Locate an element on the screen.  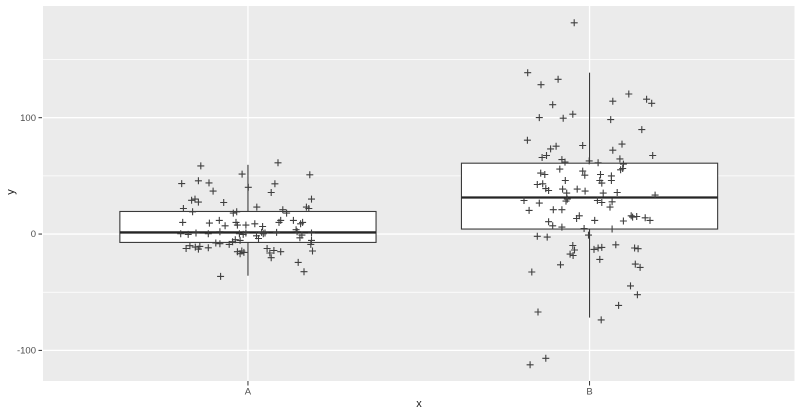
jitter-points-A is located at coordinates (246, 219).